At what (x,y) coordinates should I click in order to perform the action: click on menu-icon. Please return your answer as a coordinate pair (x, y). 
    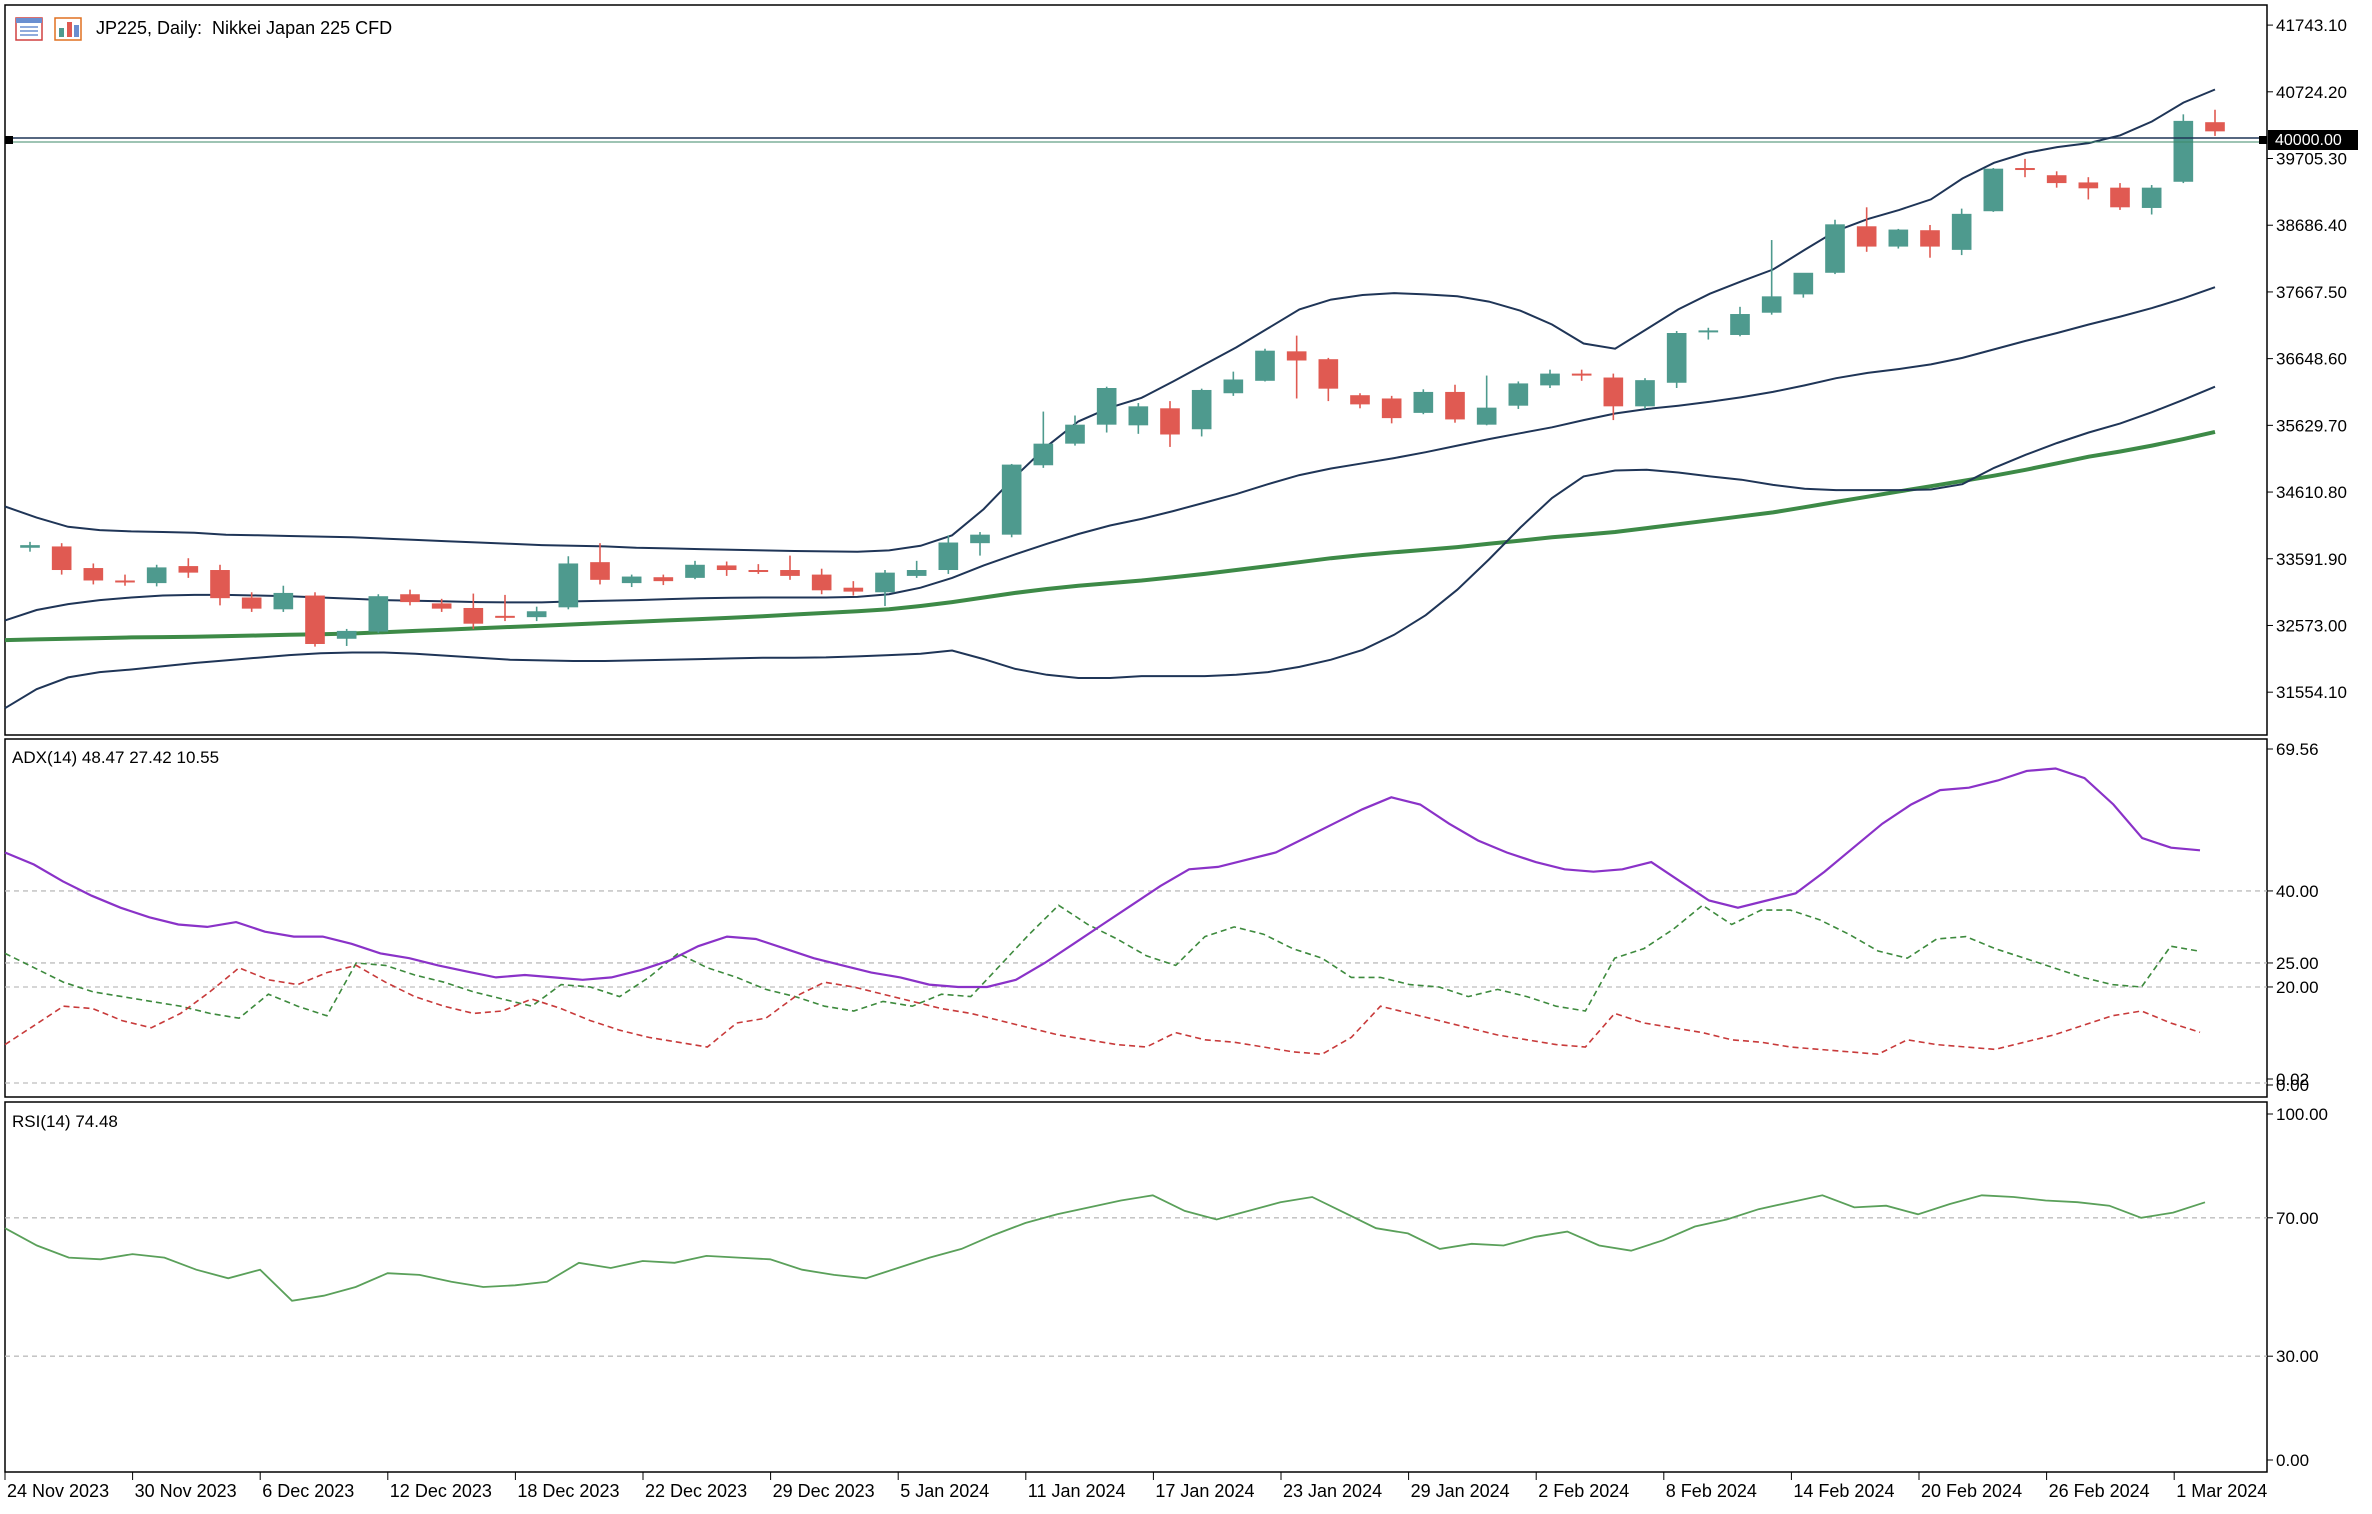
    Looking at the image, I should click on (29, 29).